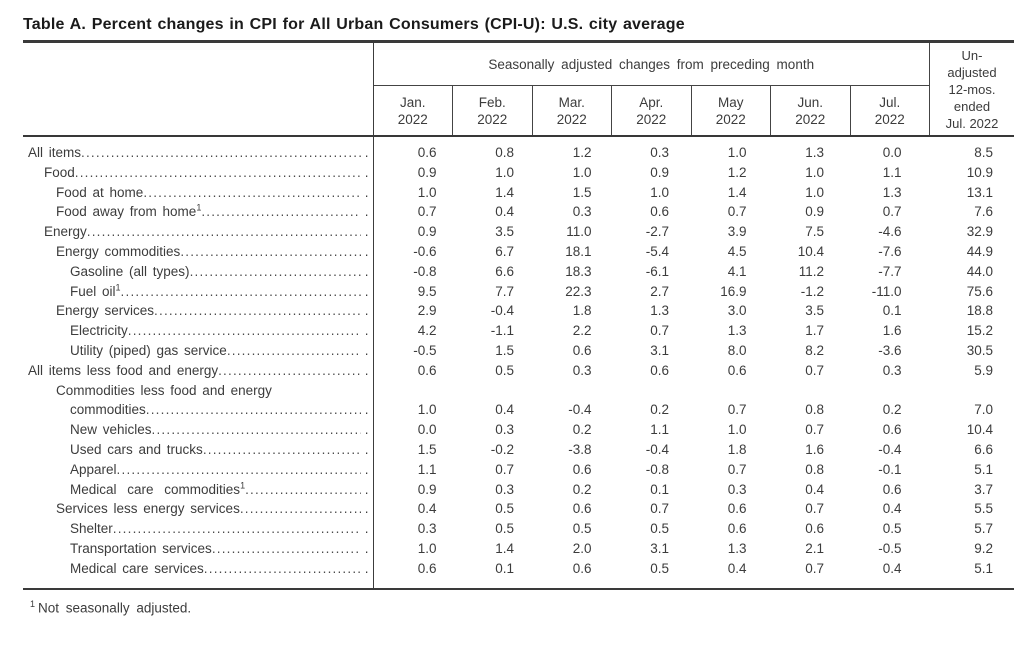 The image size is (1024, 655). I want to click on table-row: Food at home. 1.0 1.4 1.5 1.0 1.4 1.0 1.3 13.1, so click(518, 192).